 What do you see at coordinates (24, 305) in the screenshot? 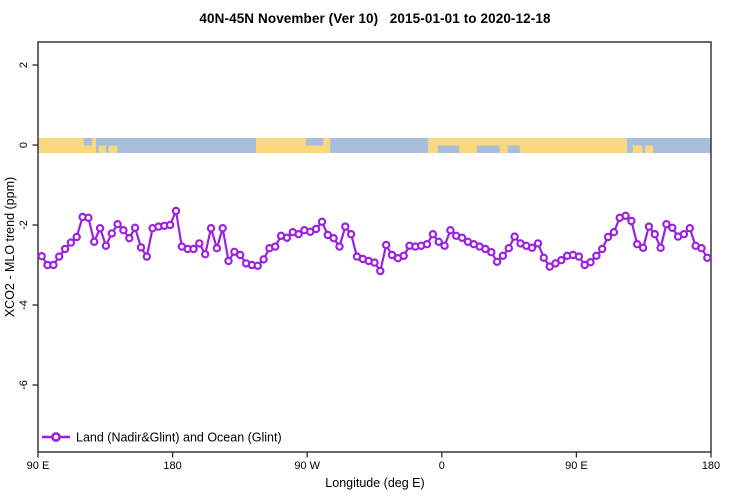
I see `y-tick-label: -4` at bounding box center [24, 305].